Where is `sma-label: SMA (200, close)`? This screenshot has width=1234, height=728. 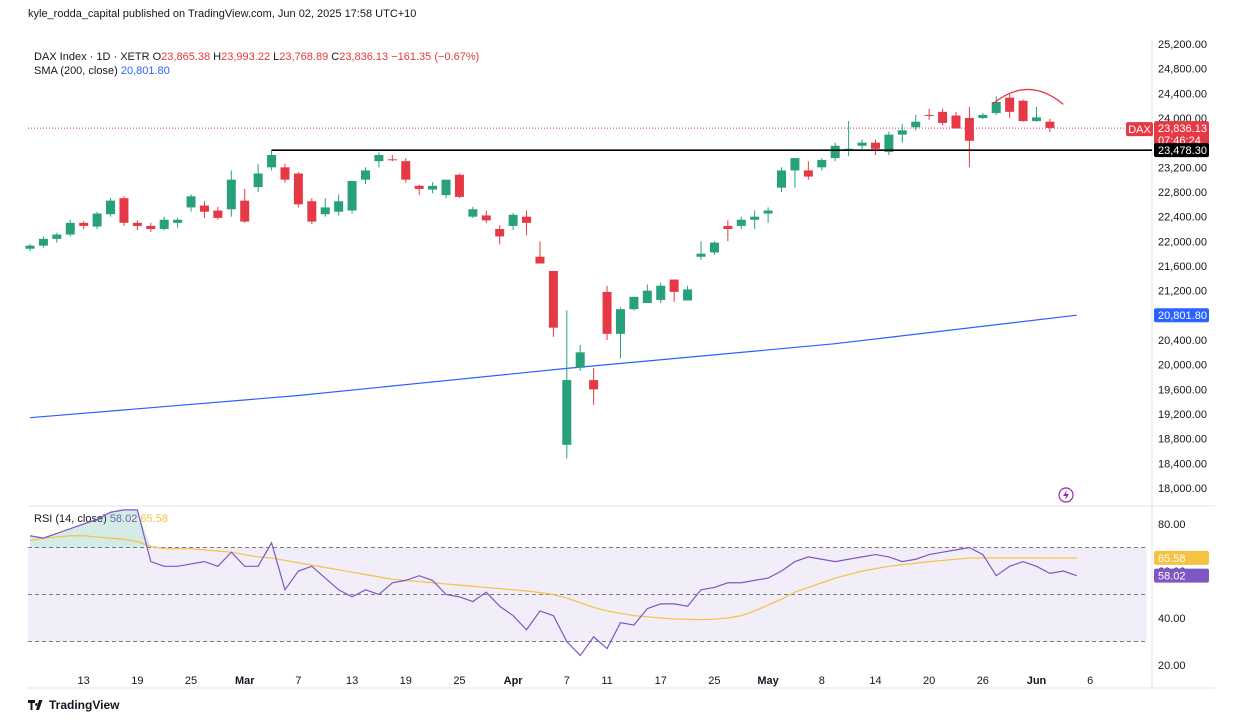 sma-label: SMA (200, close) is located at coordinates (76, 71).